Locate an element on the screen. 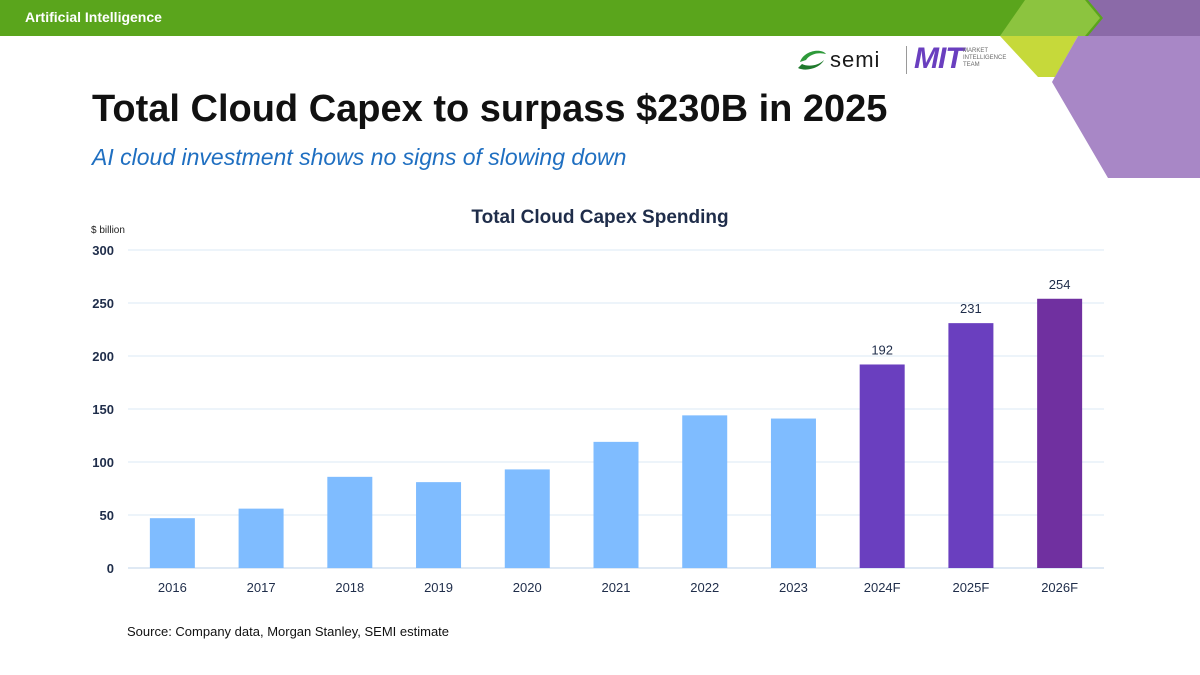 The width and height of the screenshot is (1200, 675). semi-logo-text: semi is located at coordinates (855, 59).